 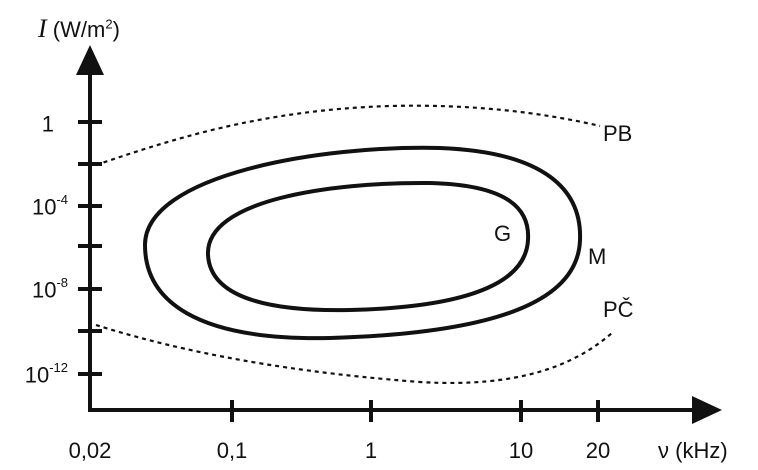 What do you see at coordinates (76, 29) in the screenshot?
I see `y-axis-unit: (W/m` at bounding box center [76, 29].